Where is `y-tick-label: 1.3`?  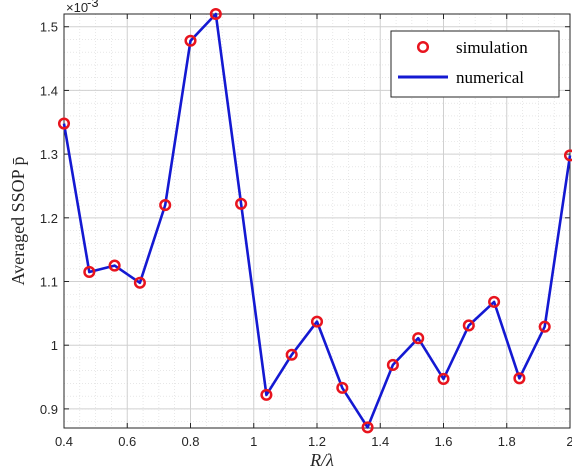 y-tick-label: 1.3 is located at coordinates (49, 154).